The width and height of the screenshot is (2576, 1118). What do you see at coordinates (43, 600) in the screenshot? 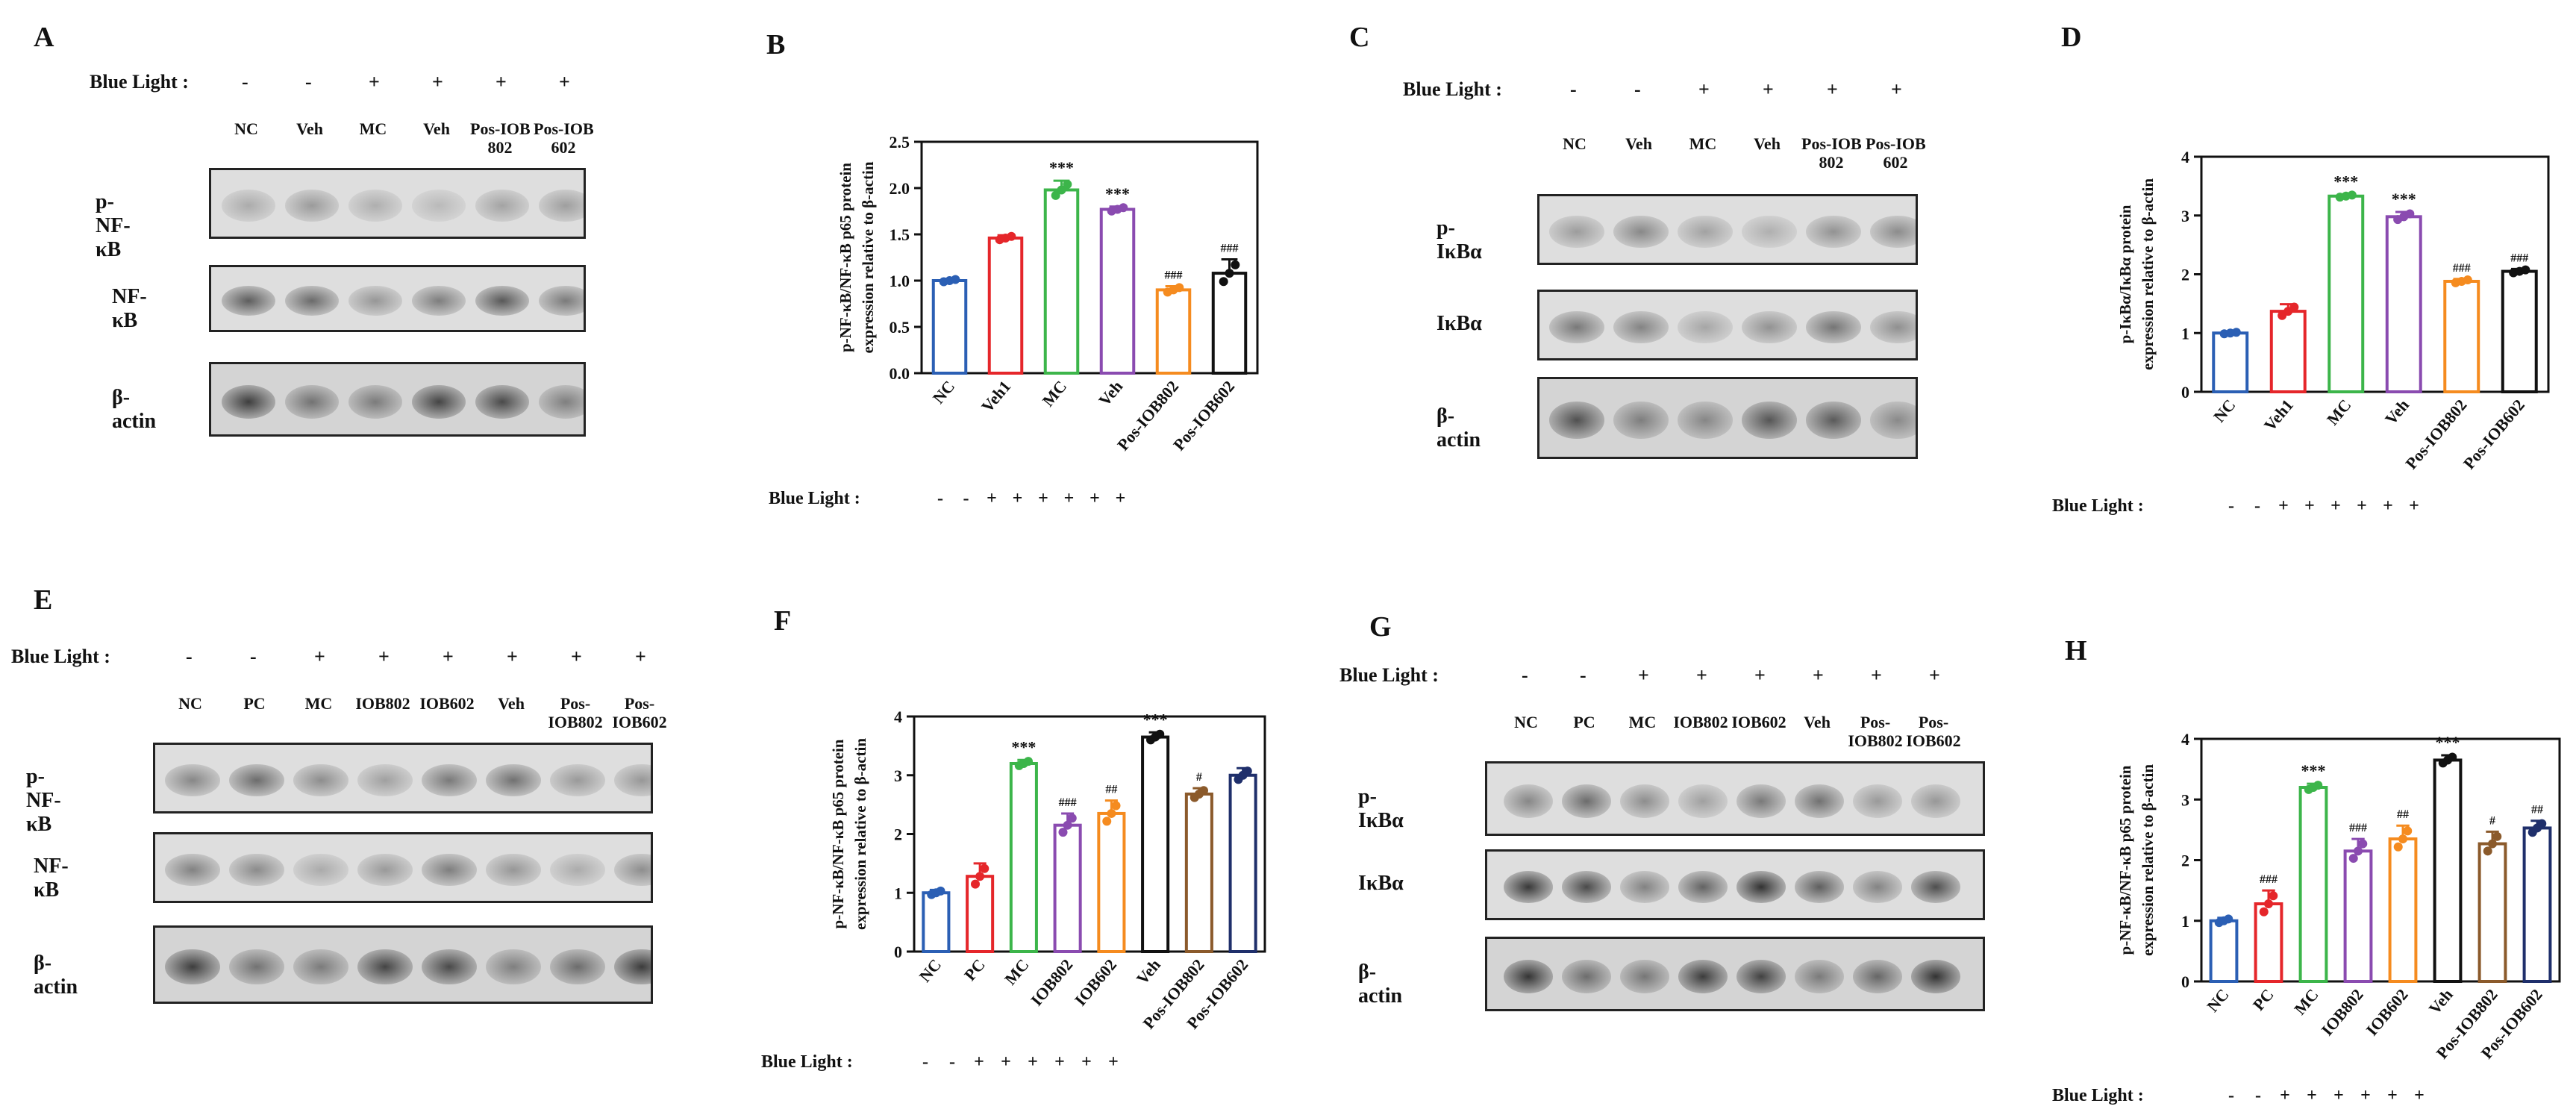
I see `panel-label-e: E` at bounding box center [43, 600].